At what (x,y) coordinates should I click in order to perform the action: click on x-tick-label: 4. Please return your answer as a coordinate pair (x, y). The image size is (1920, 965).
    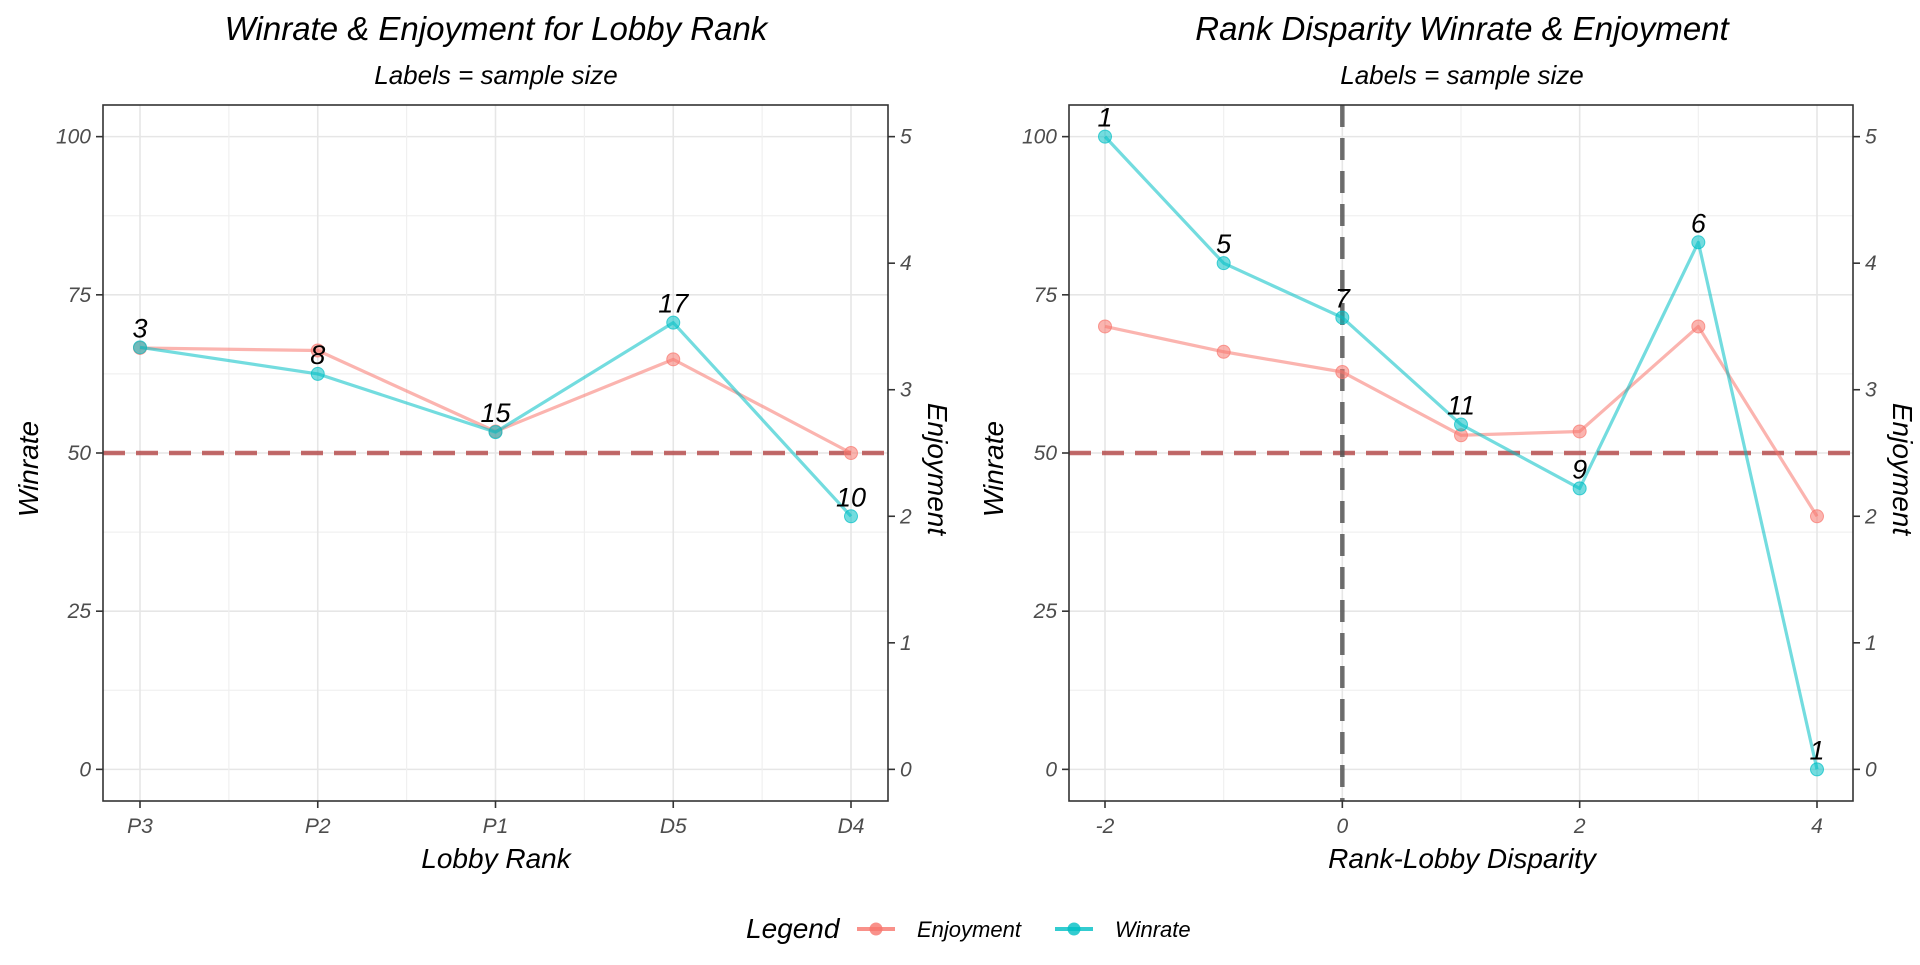
    Looking at the image, I should click on (1817, 826).